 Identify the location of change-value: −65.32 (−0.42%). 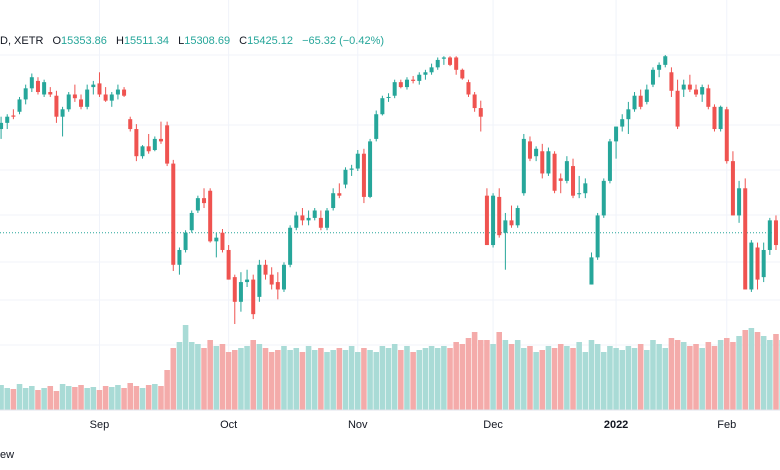
(343, 41).